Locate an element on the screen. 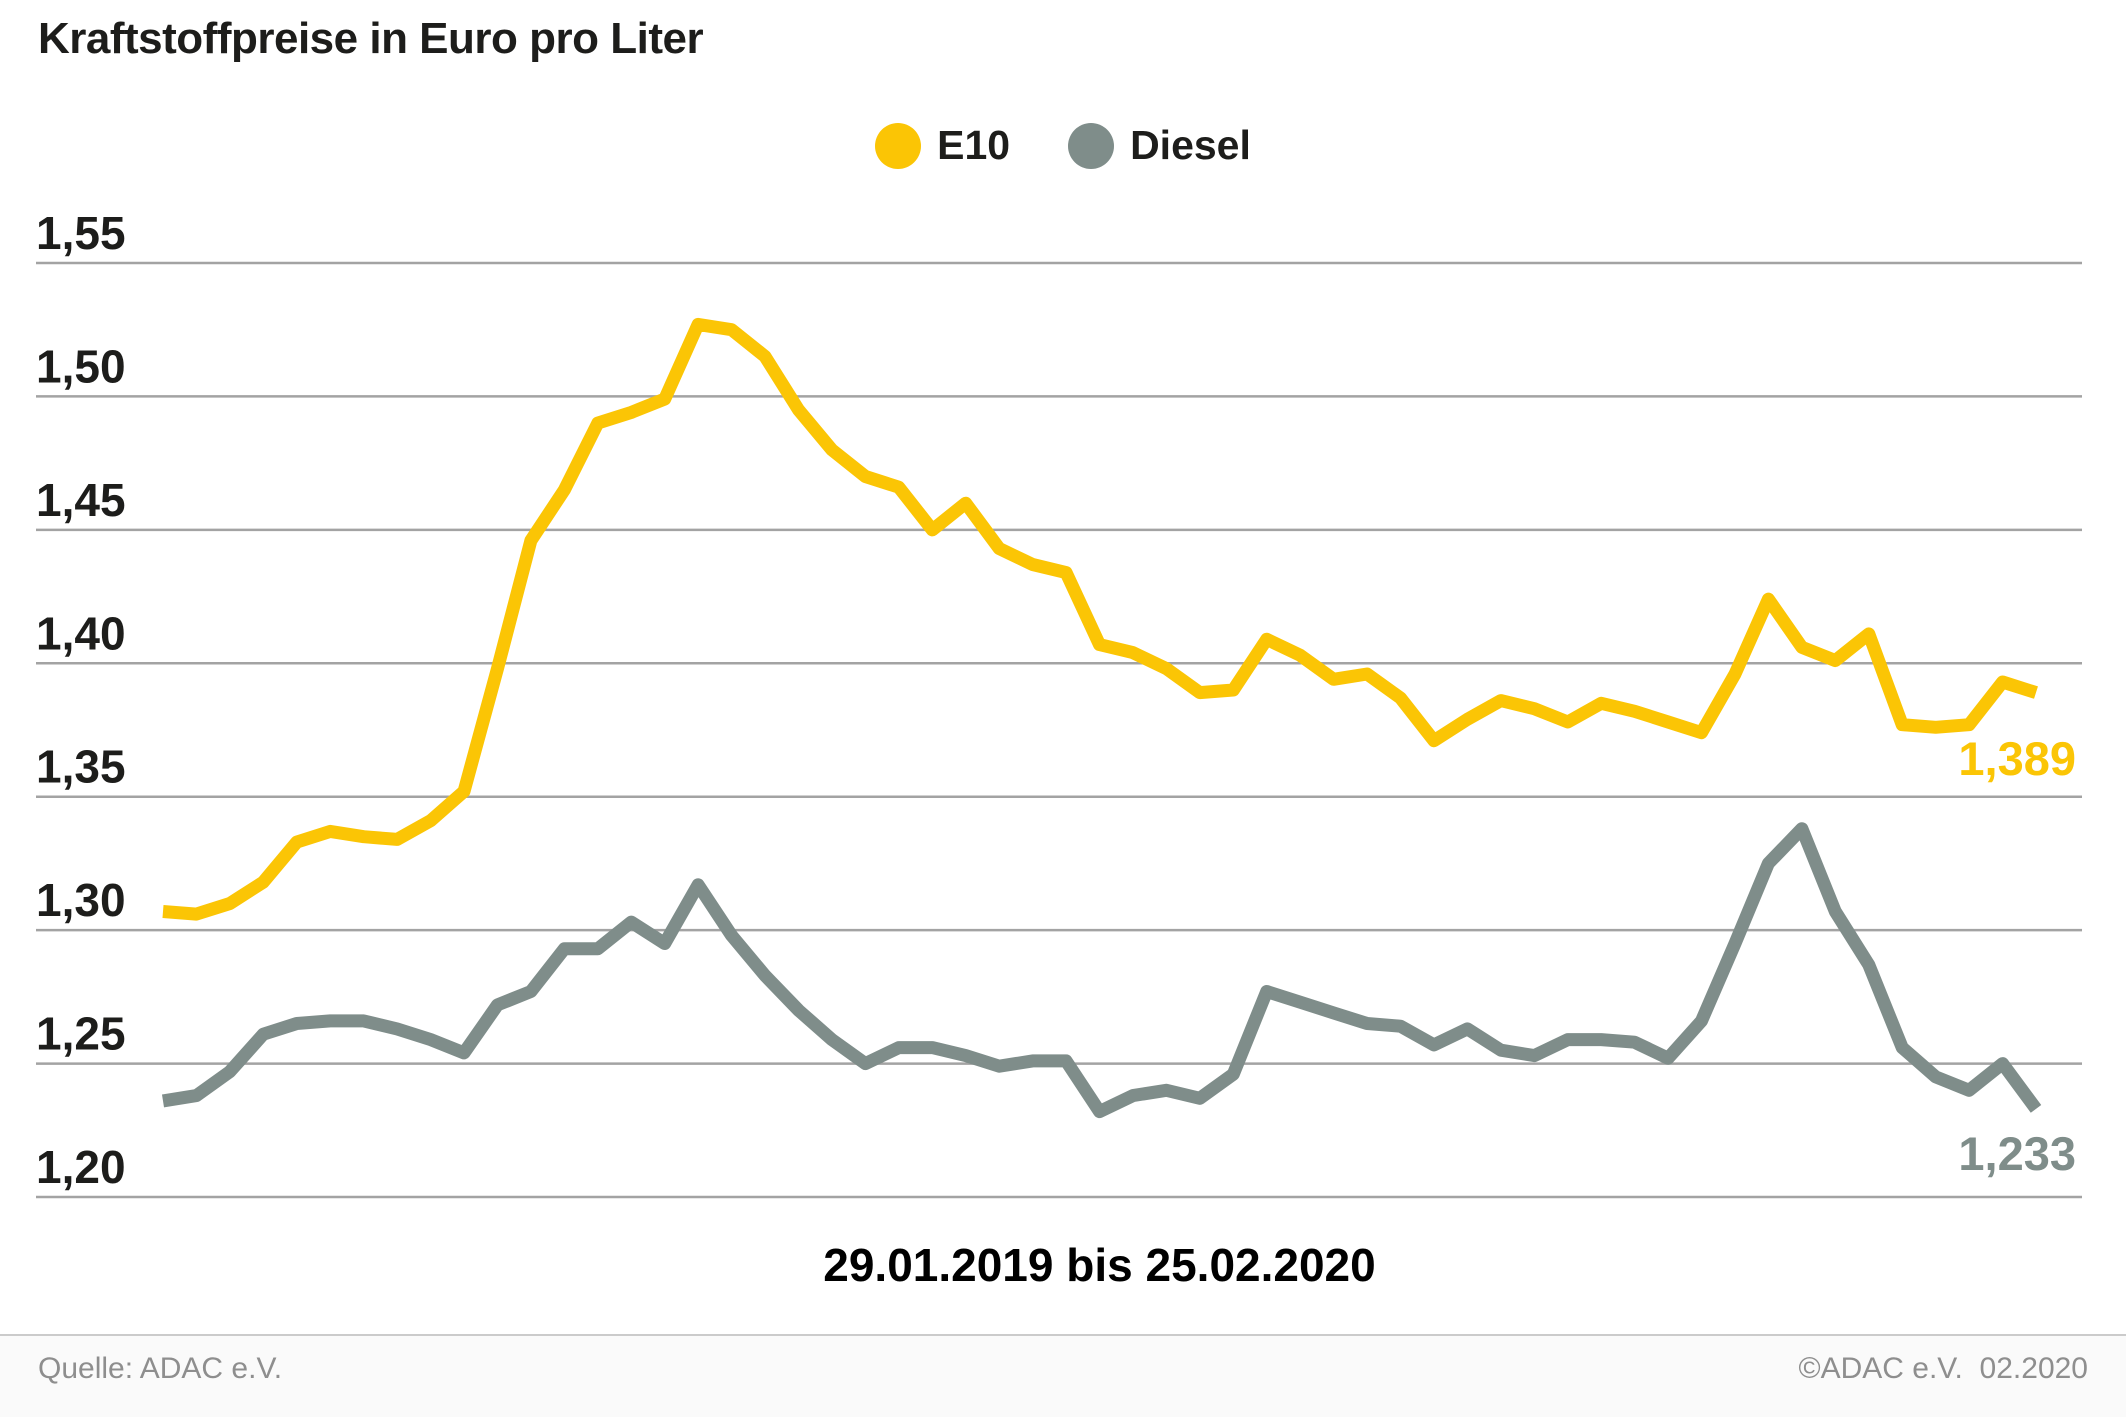  y-axis-tick-label: 1,40 is located at coordinates (81, 633).